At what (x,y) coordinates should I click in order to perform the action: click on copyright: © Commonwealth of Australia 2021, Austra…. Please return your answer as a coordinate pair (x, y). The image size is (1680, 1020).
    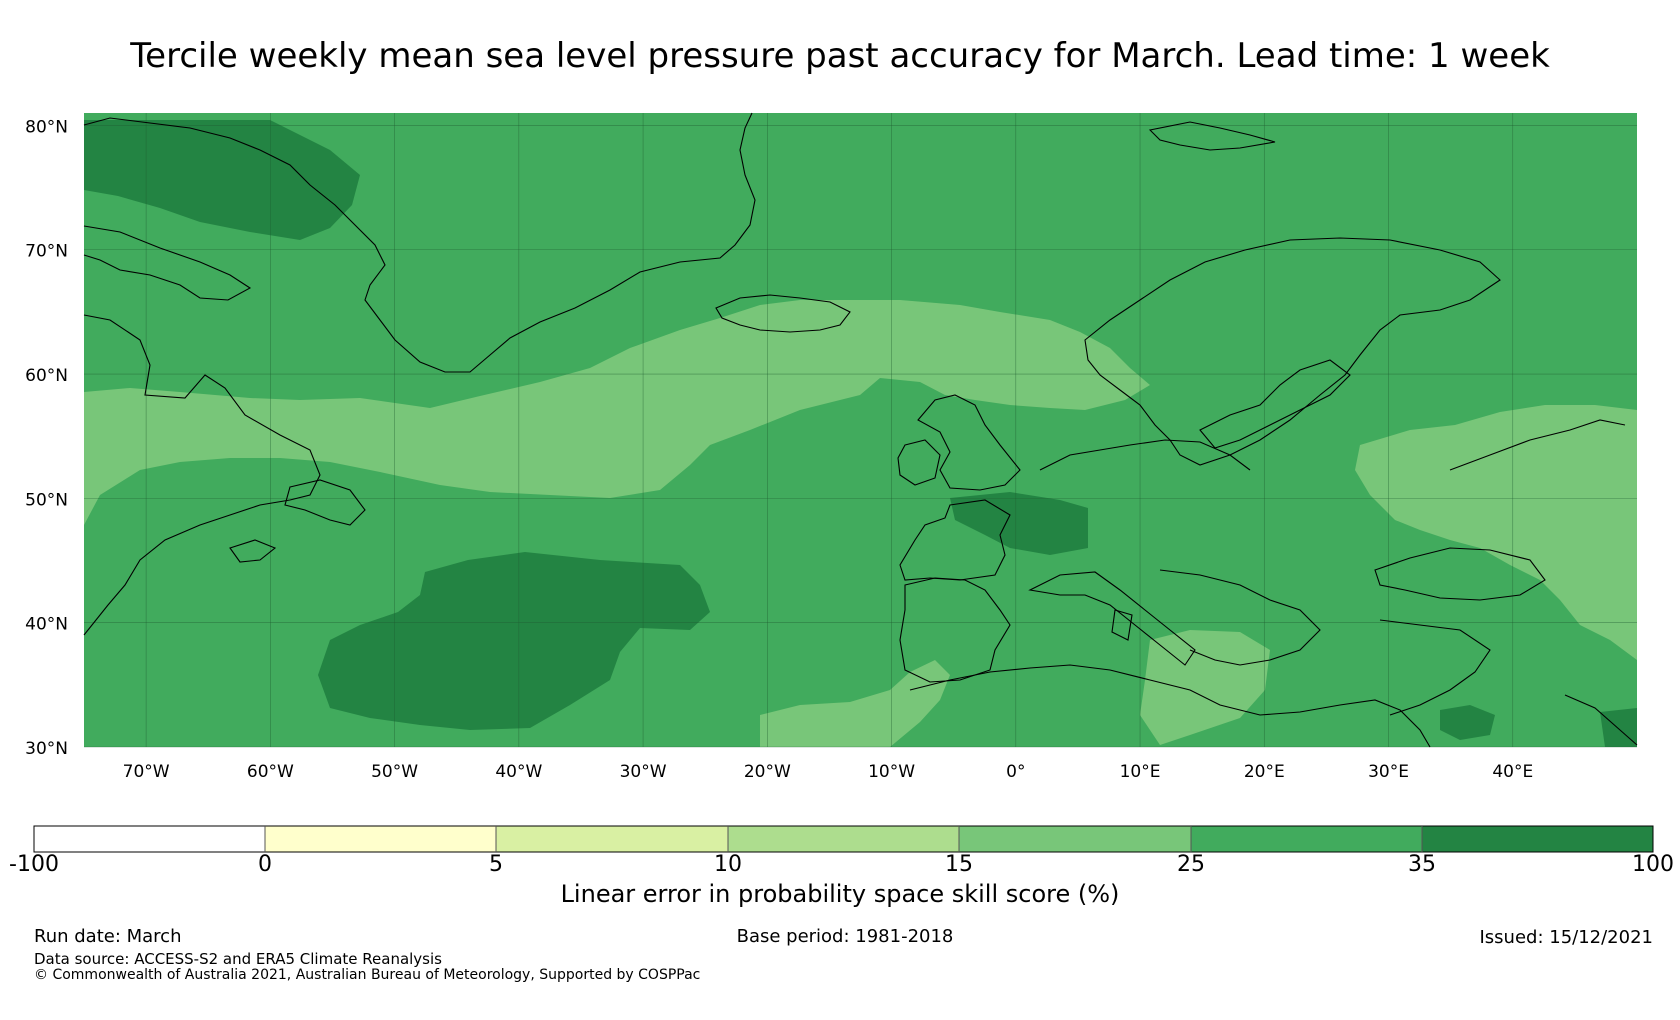
    Looking at the image, I should click on (367, 975).